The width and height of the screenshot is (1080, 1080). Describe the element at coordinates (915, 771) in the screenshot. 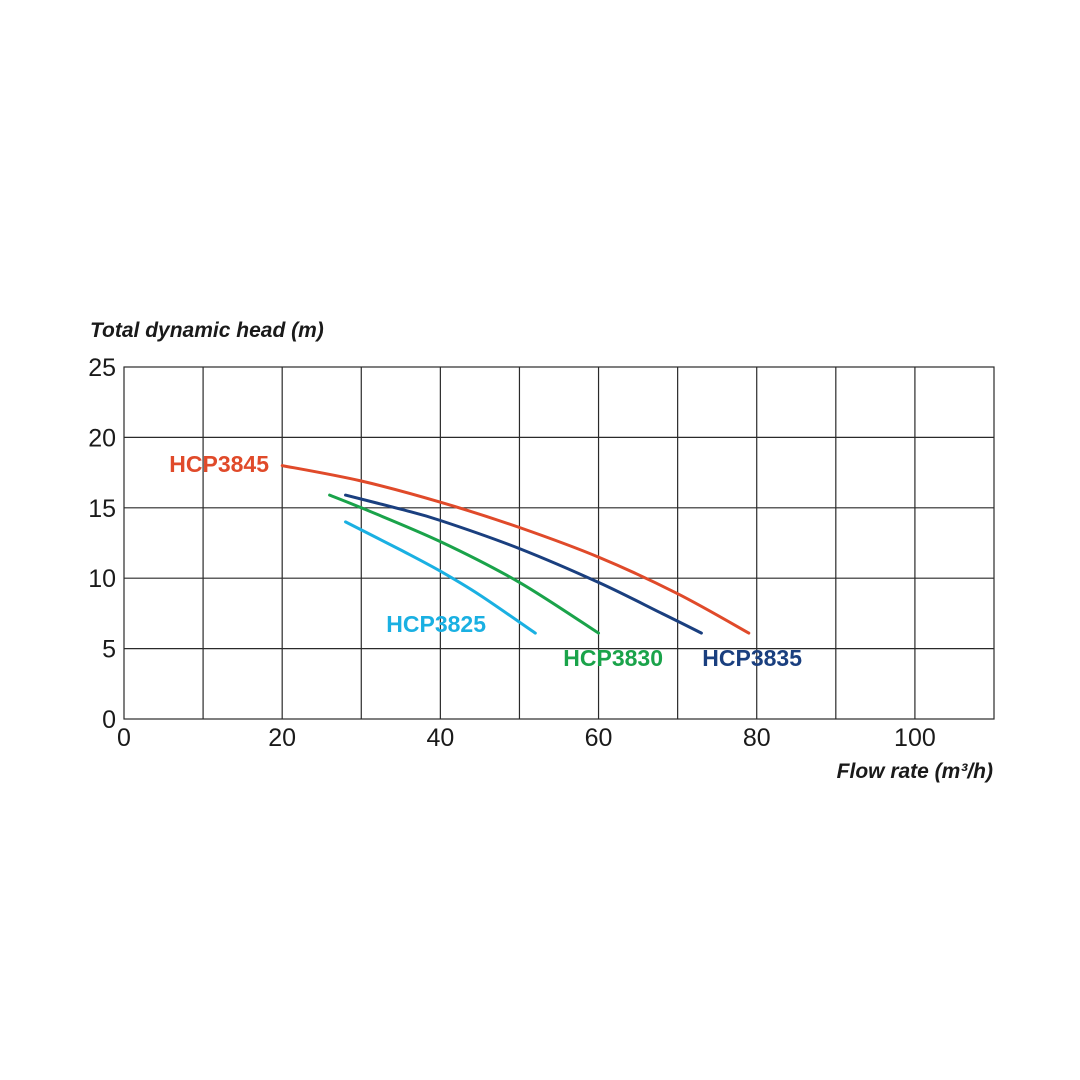

I see `x-axis-title: Flow rate (m³/h)` at that location.